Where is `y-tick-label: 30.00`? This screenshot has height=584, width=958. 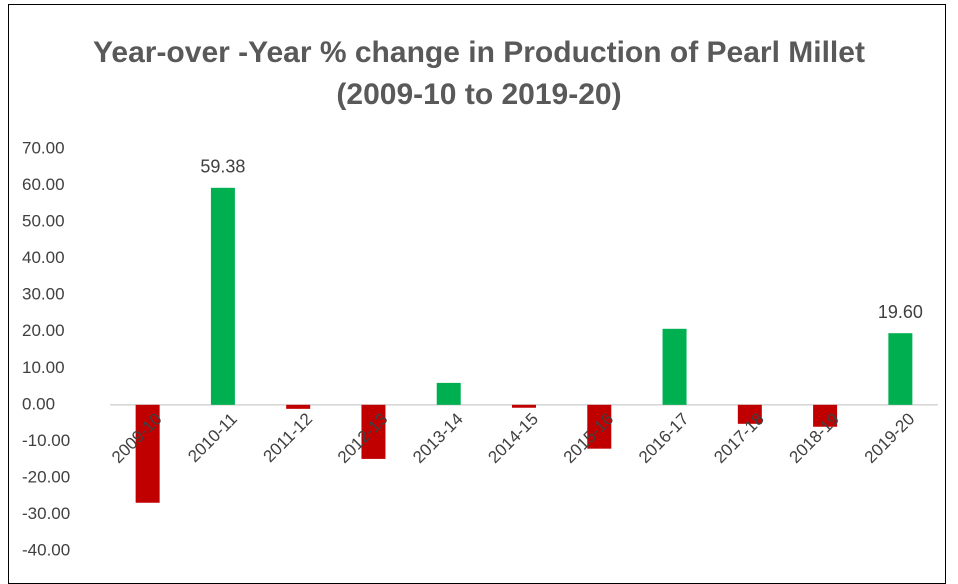 y-tick-label: 30.00 is located at coordinates (43, 294).